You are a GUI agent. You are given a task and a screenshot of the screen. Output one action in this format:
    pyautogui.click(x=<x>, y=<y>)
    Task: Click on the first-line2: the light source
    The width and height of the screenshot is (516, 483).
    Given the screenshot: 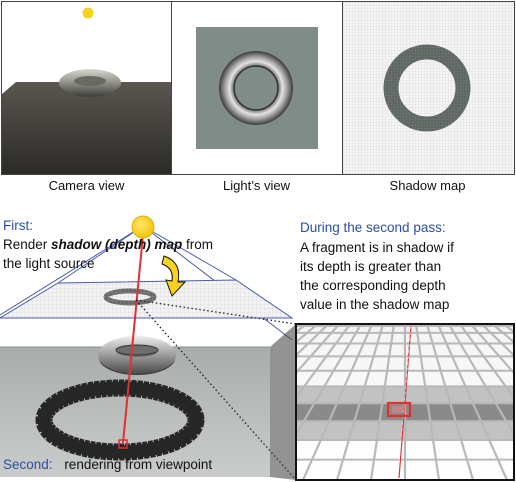 What is the action you would take?
    pyautogui.click(x=49, y=263)
    